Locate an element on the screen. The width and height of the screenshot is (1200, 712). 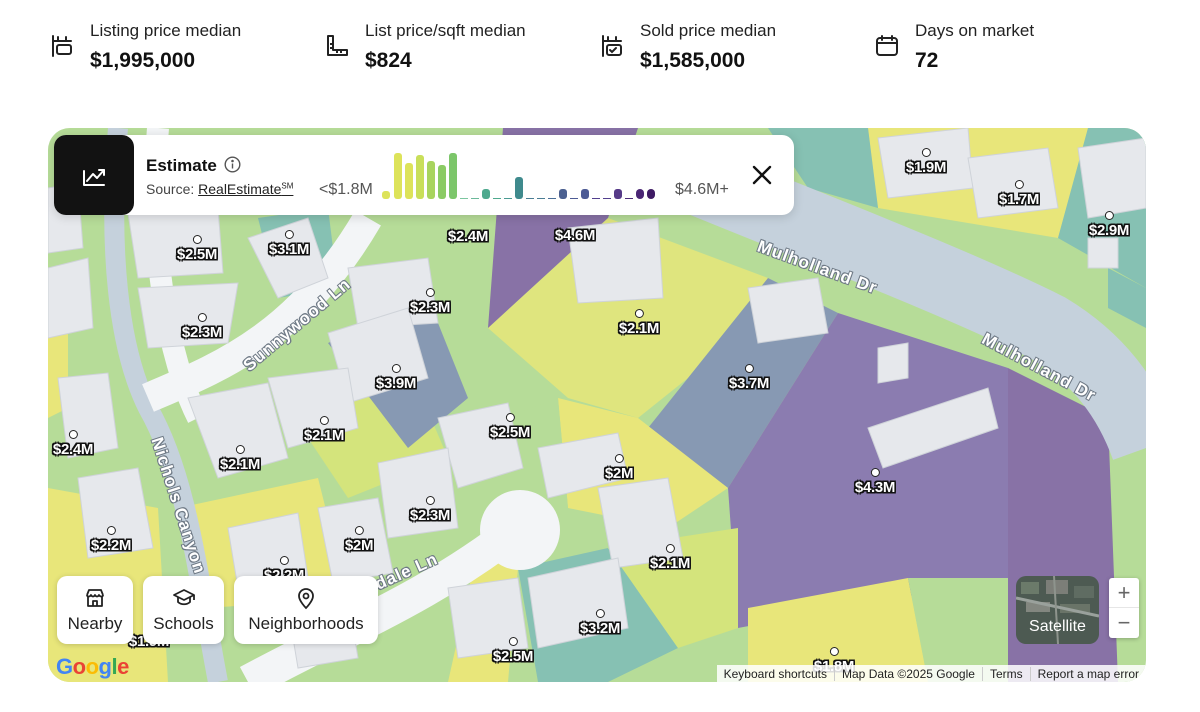
stat-value: 72 is located at coordinates (927, 60).